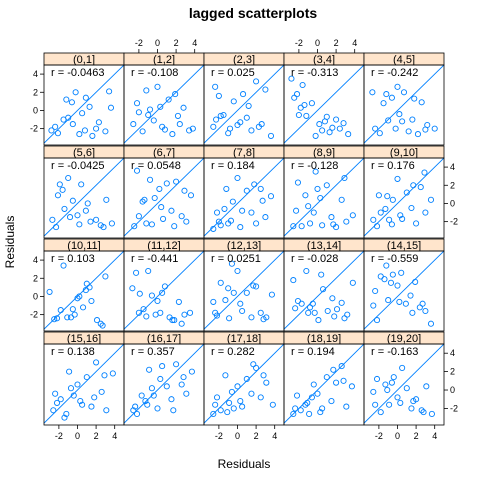 The width and height of the screenshot is (480, 480). I want to click on panel: (5,6]r = -0.0425, so click(84, 192).